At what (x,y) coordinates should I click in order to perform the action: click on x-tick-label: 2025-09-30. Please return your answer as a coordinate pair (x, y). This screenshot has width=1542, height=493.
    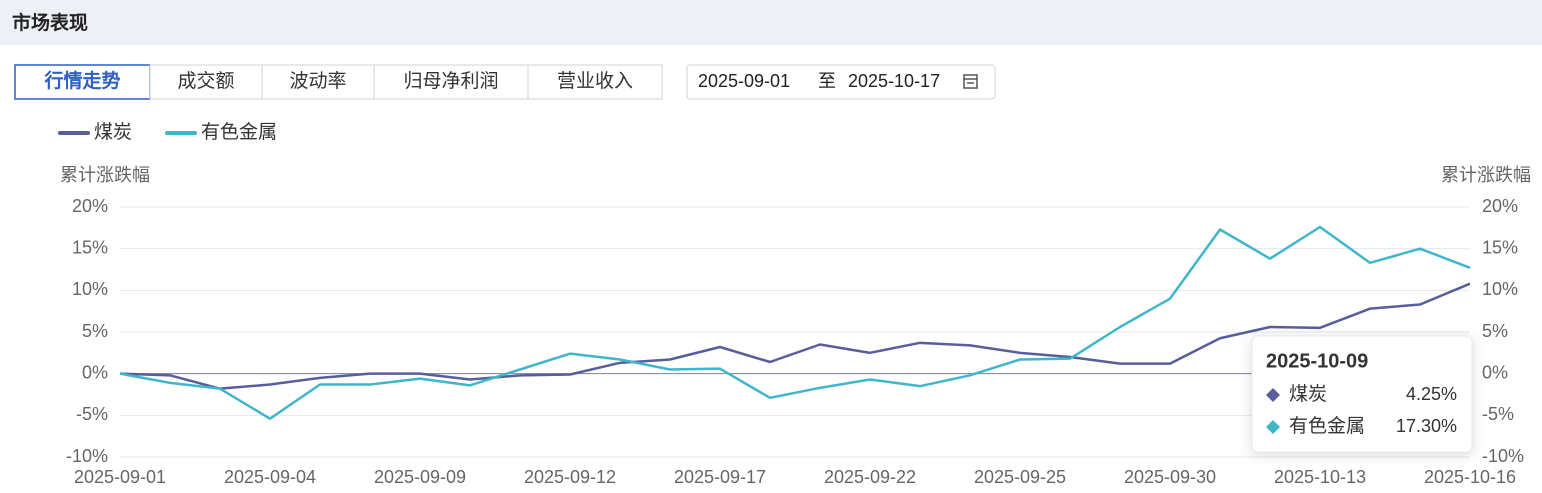
    Looking at the image, I should click on (1170, 477).